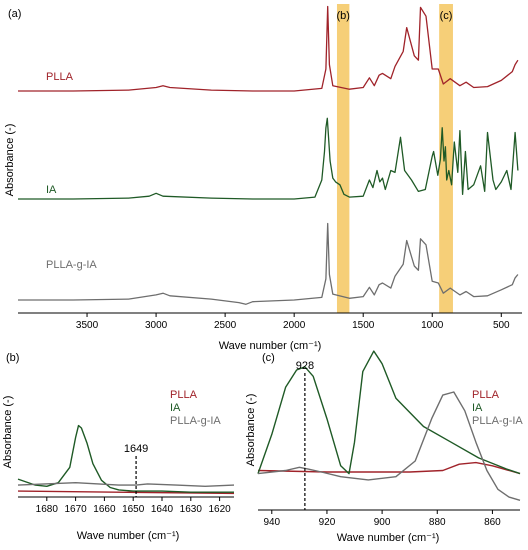  Describe the element at coordinates (305, 435) in the screenshot. I see `panel-c-annotation: 928` at that location.